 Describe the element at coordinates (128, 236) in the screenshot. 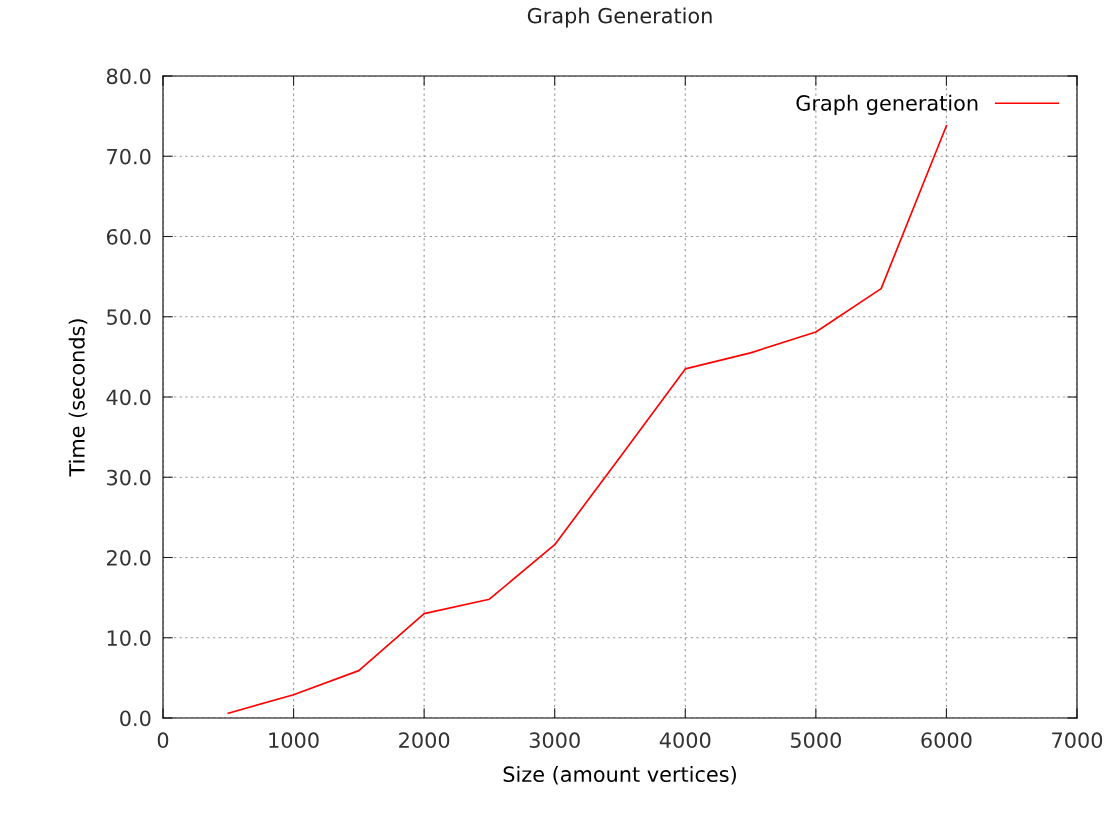

I see `y-tick-label: 60.0` at that location.